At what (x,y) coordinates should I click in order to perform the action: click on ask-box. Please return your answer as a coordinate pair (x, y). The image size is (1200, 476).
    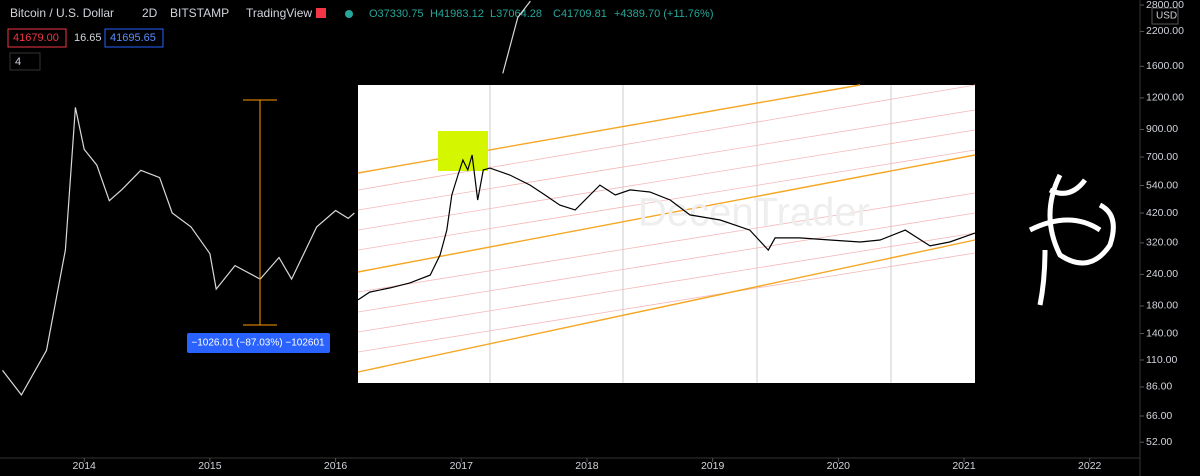
    Looking at the image, I should click on (134, 38).